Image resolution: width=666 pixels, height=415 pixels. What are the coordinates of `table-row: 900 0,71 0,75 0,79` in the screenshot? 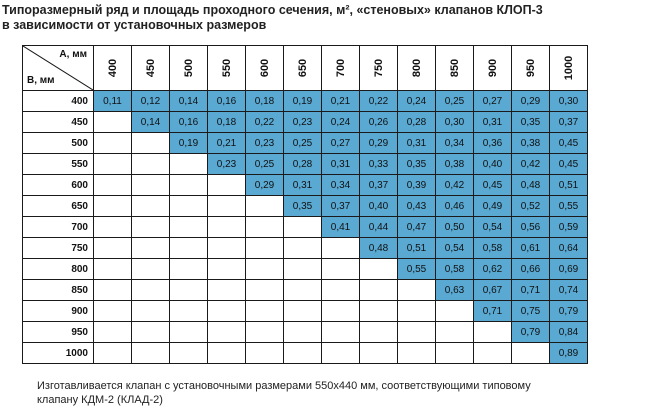 It's located at (305, 311).